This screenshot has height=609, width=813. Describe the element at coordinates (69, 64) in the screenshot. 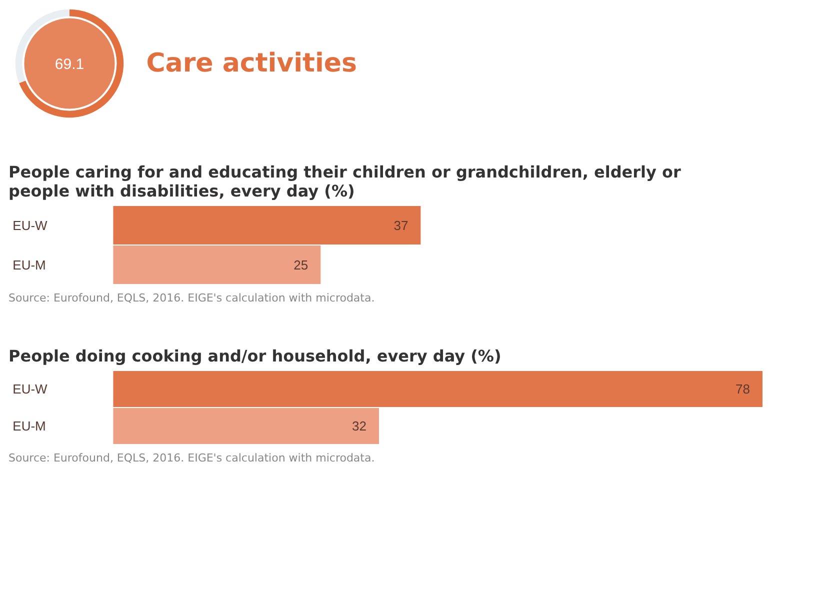

I see `data-label: 69.1` at that location.